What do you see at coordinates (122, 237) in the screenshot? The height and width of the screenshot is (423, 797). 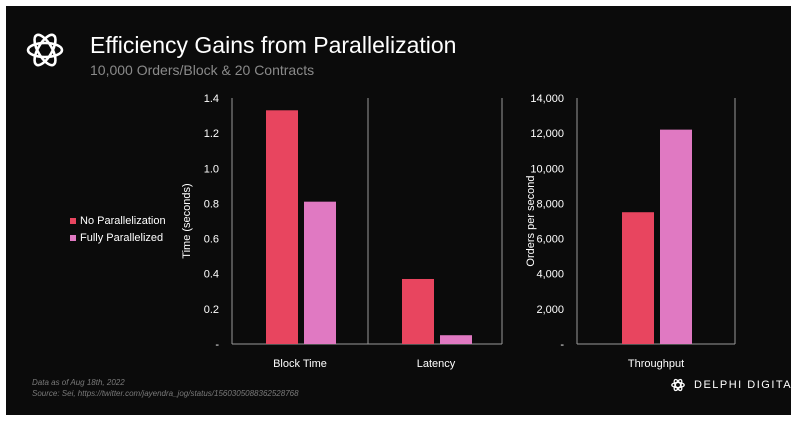 I see `legend-label: Fully Parallelized` at bounding box center [122, 237].